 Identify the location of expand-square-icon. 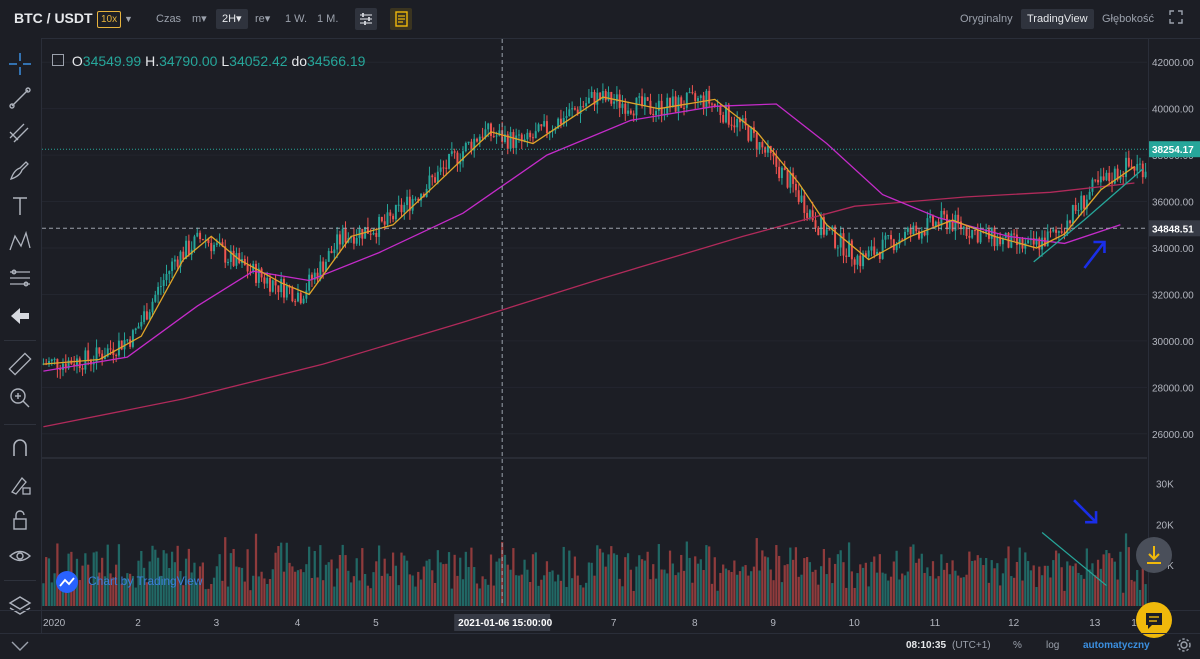
(58, 60).